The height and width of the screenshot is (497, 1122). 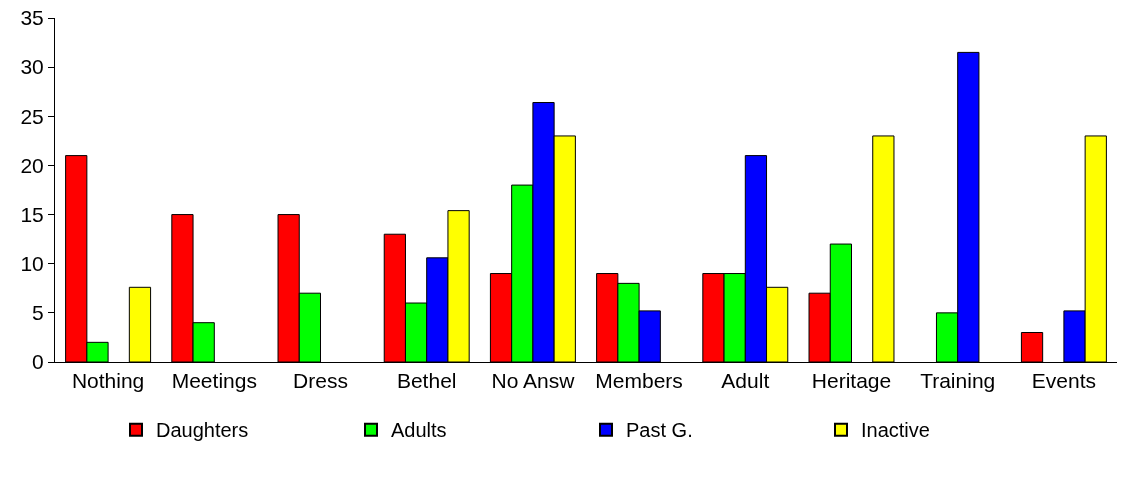 I want to click on y-tick-label: 20, so click(x=32, y=165).